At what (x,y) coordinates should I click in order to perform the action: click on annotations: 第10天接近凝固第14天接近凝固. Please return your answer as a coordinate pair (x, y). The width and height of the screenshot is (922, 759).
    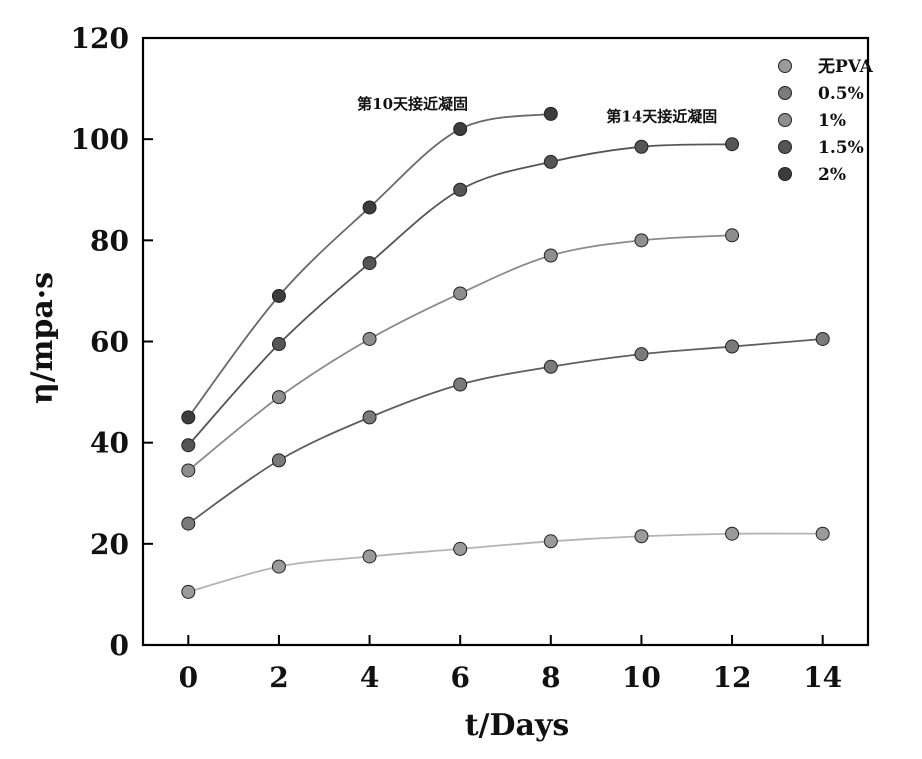
    Looking at the image, I should click on (537, 110).